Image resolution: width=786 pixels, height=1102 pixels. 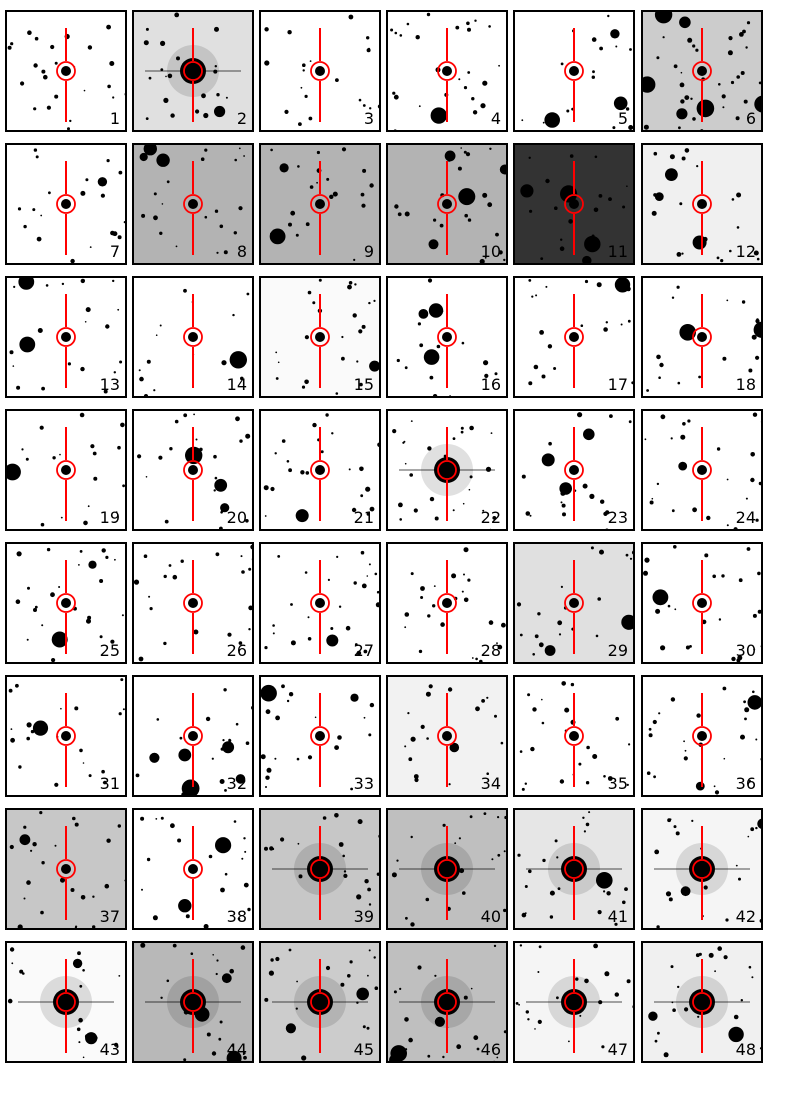 I want to click on target-star, so click(x=320, y=71).